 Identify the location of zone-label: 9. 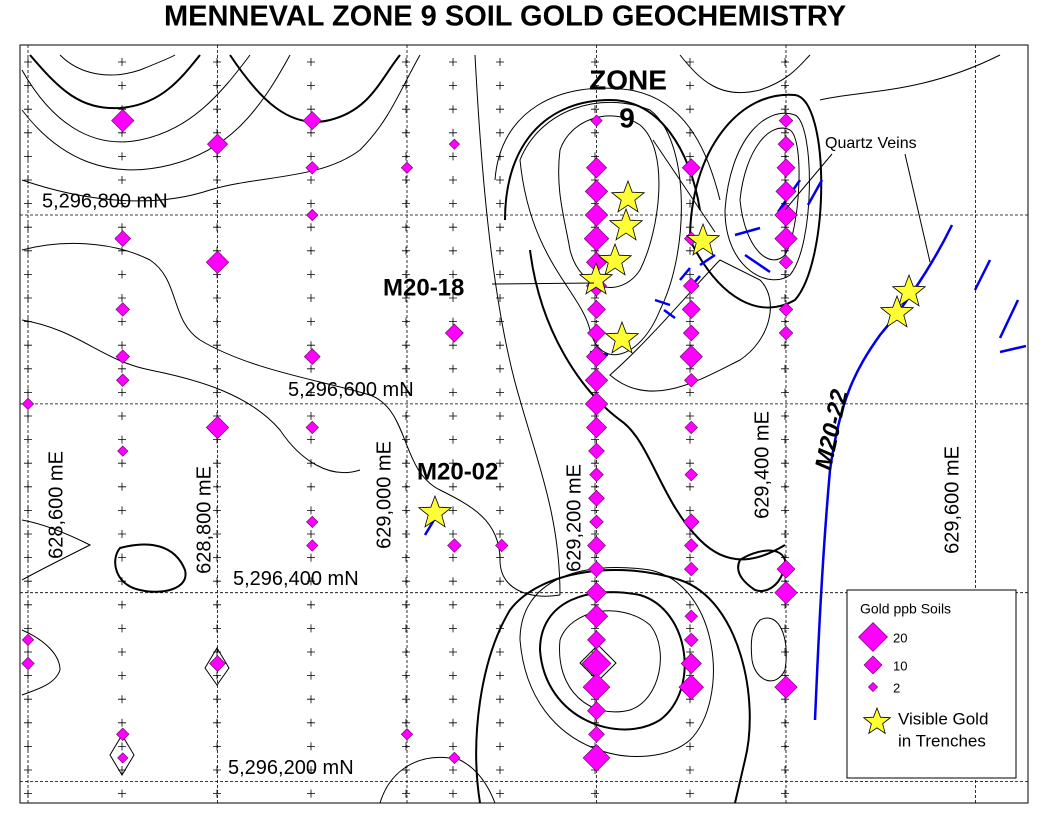
(627, 117).